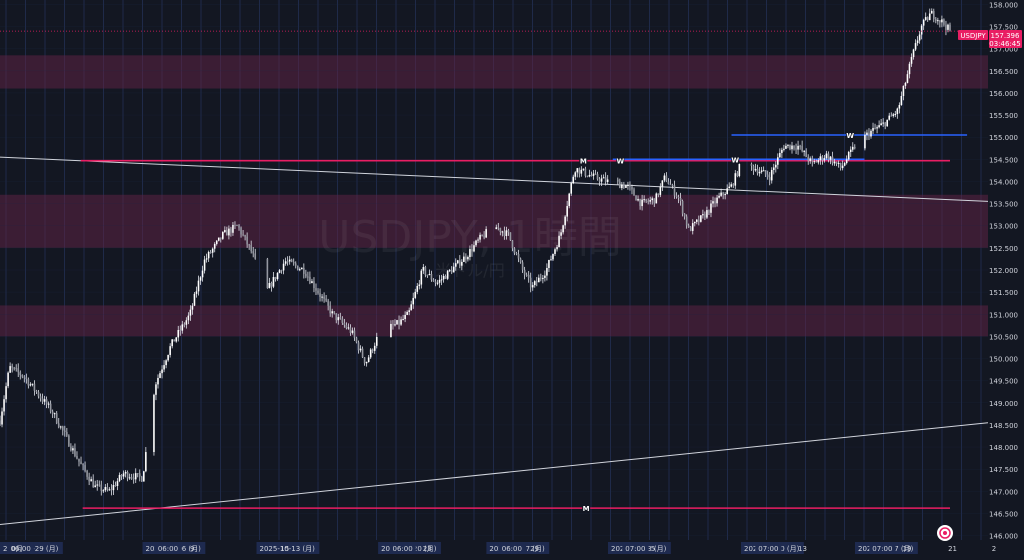 The width and height of the screenshot is (1024, 560). Describe the element at coordinates (907, 549) in the screenshot. I see `time-tick-label: 19` at that location.